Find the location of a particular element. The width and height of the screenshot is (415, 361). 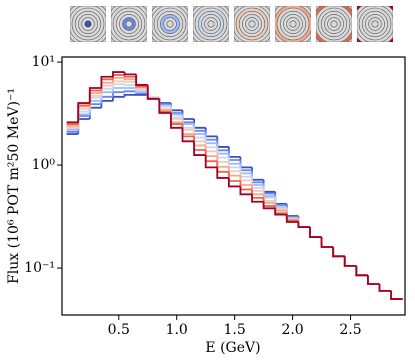

y-tick-label: 10¹ is located at coordinates (43, 62).